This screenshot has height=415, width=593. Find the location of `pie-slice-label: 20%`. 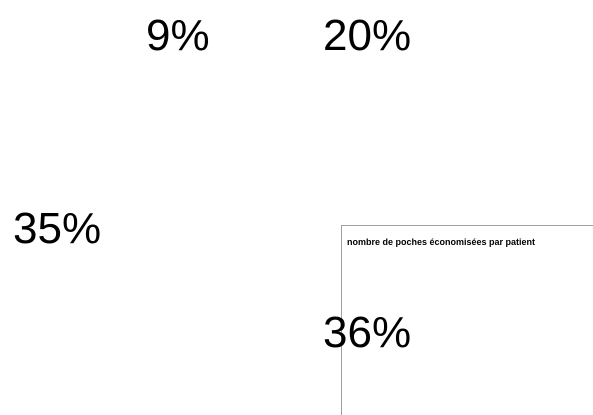

pie-slice-label: 20% is located at coordinates (367, 35).